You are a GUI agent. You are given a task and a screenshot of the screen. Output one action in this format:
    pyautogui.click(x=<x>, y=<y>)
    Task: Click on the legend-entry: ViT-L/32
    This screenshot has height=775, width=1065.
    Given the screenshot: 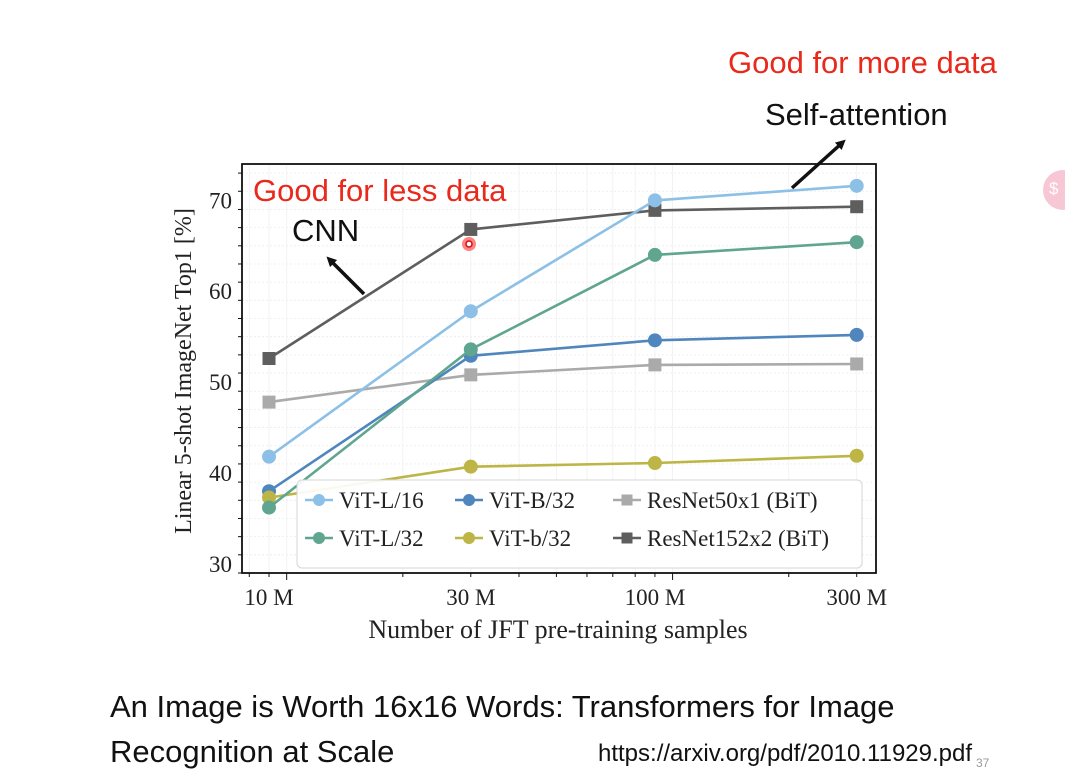 What is the action you would take?
    pyautogui.click(x=364, y=538)
    